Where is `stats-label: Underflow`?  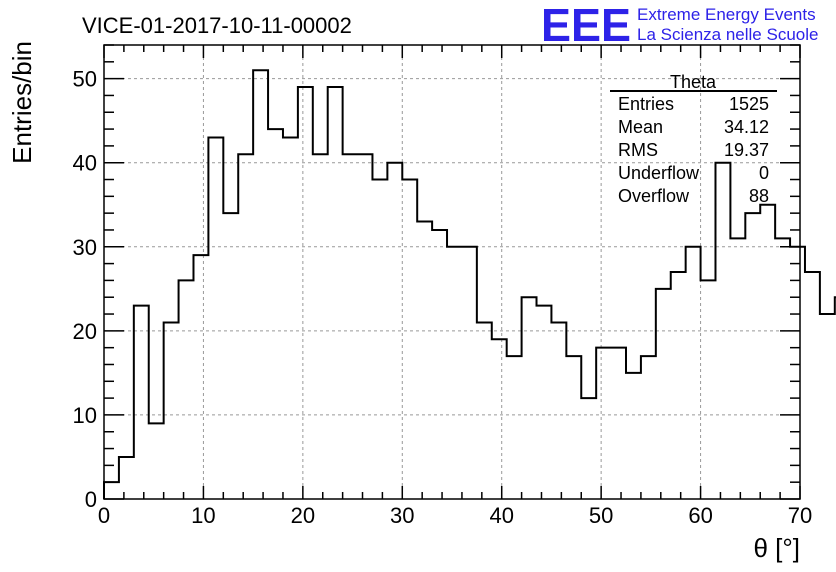 stats-label: Underflow is located at coordinates (659, 173).